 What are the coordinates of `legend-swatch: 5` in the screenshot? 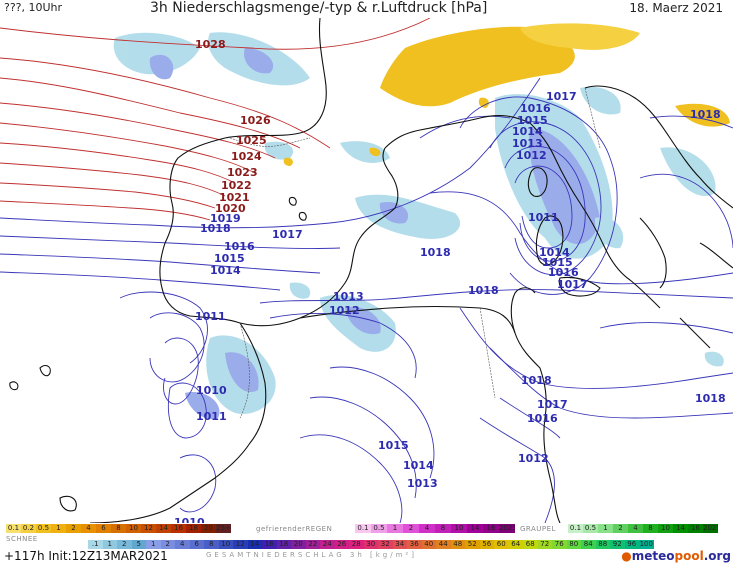 It's located at (138, 544).